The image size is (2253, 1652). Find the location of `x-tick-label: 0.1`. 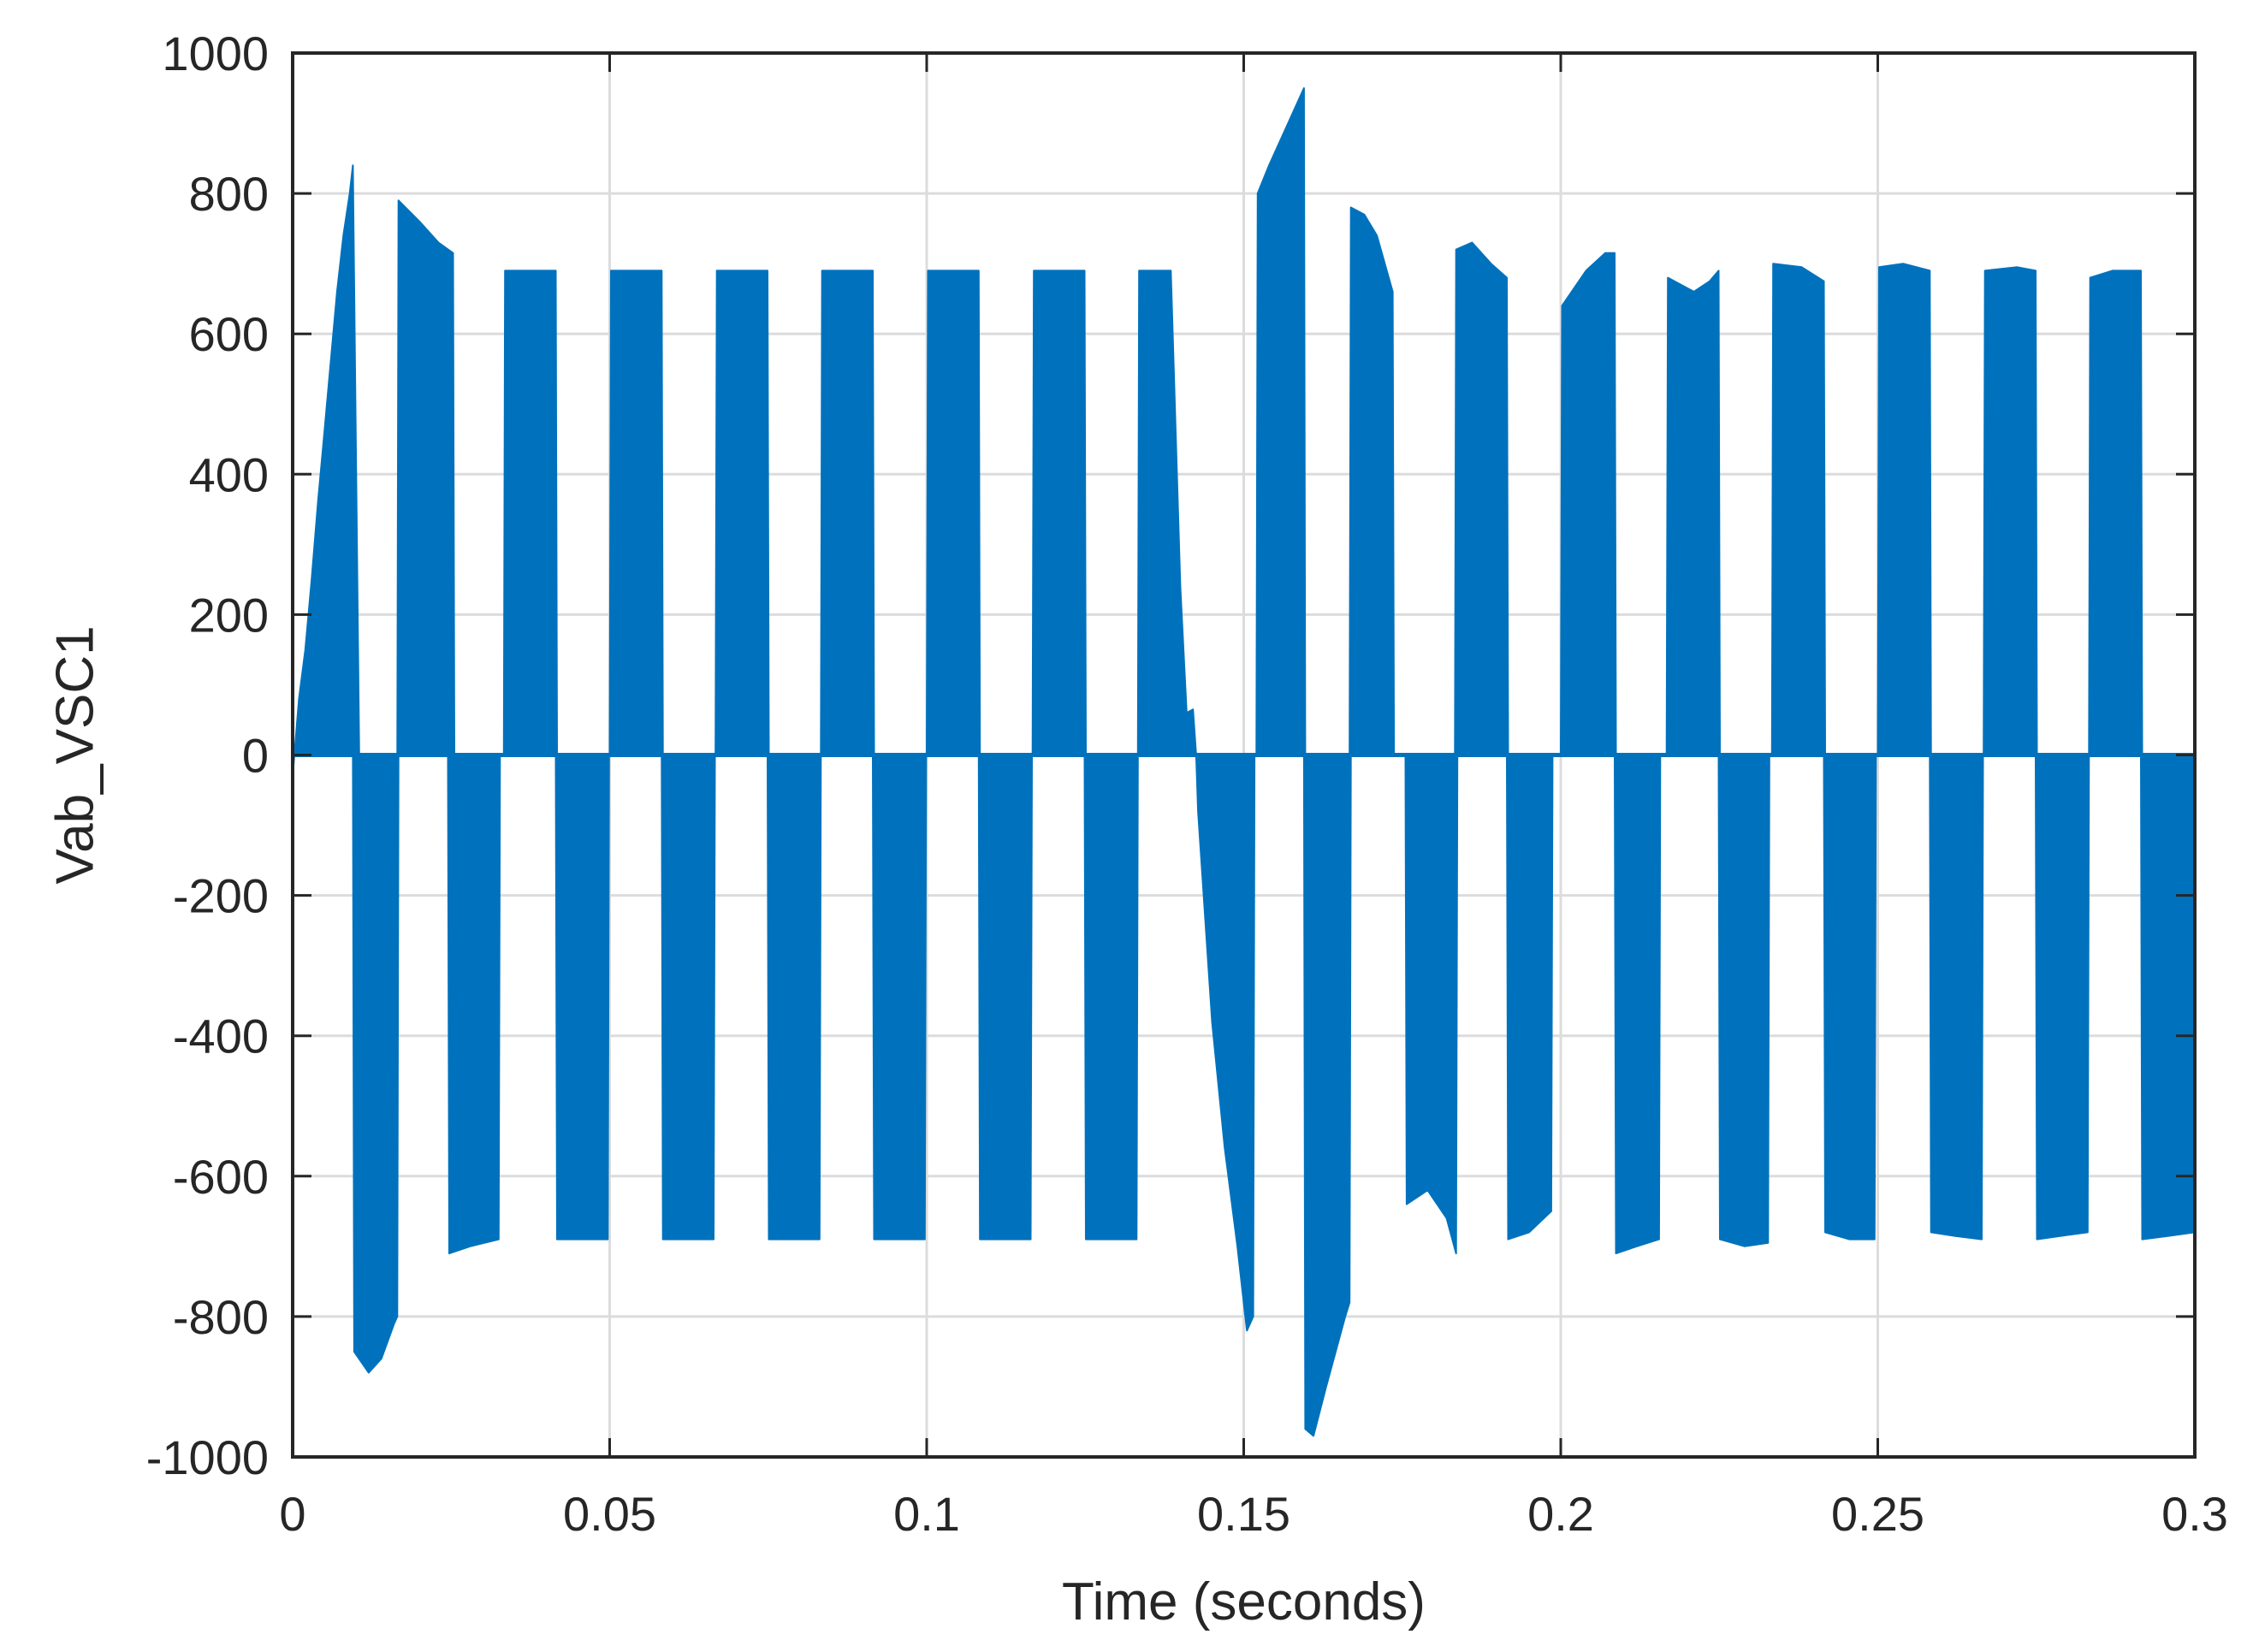

x-tick-label: 0.1 is located at coordinates (927, 1514).